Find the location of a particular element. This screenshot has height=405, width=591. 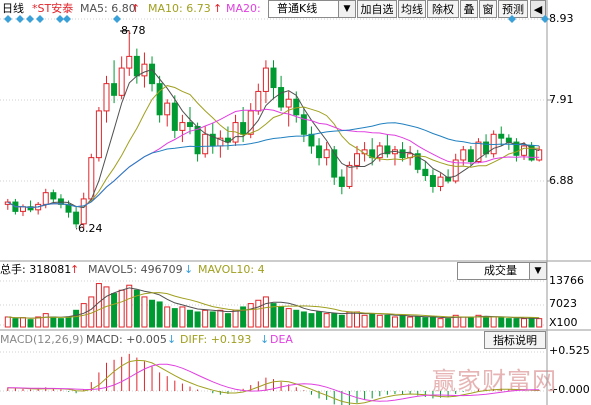

mavol5-line is located at coordinates (273, 303).